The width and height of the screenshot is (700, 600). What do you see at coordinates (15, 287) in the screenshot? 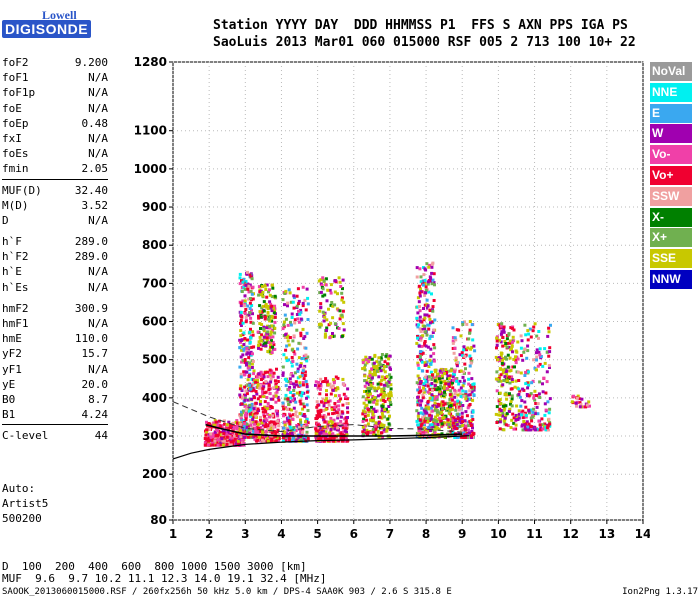
I see `param-name: h`Es` at bounding box center [15, 287].